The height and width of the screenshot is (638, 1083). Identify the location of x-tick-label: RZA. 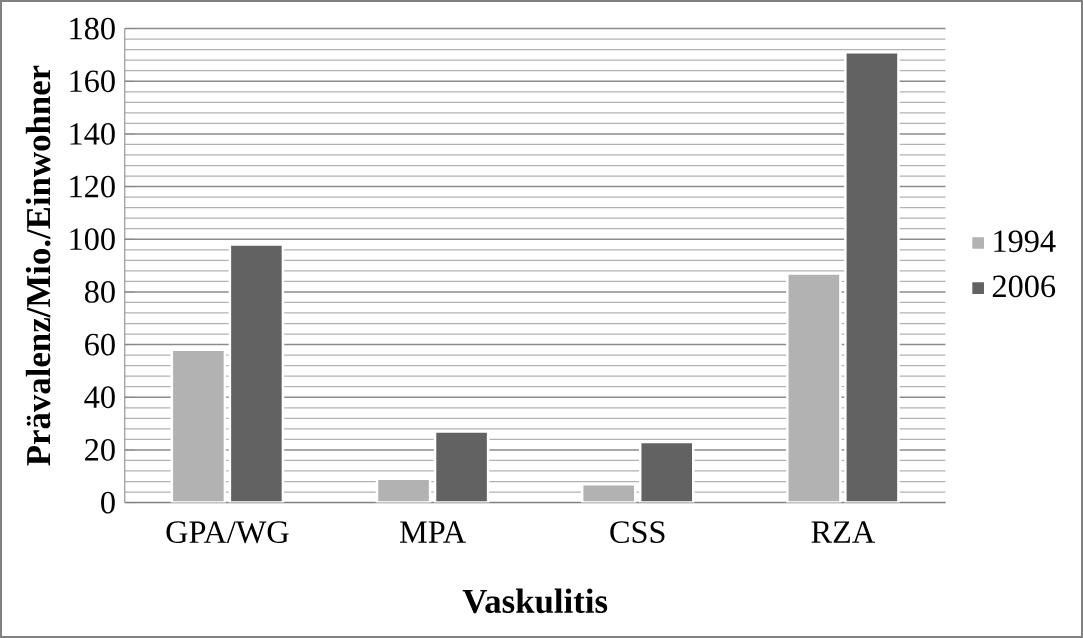
(843, 532).